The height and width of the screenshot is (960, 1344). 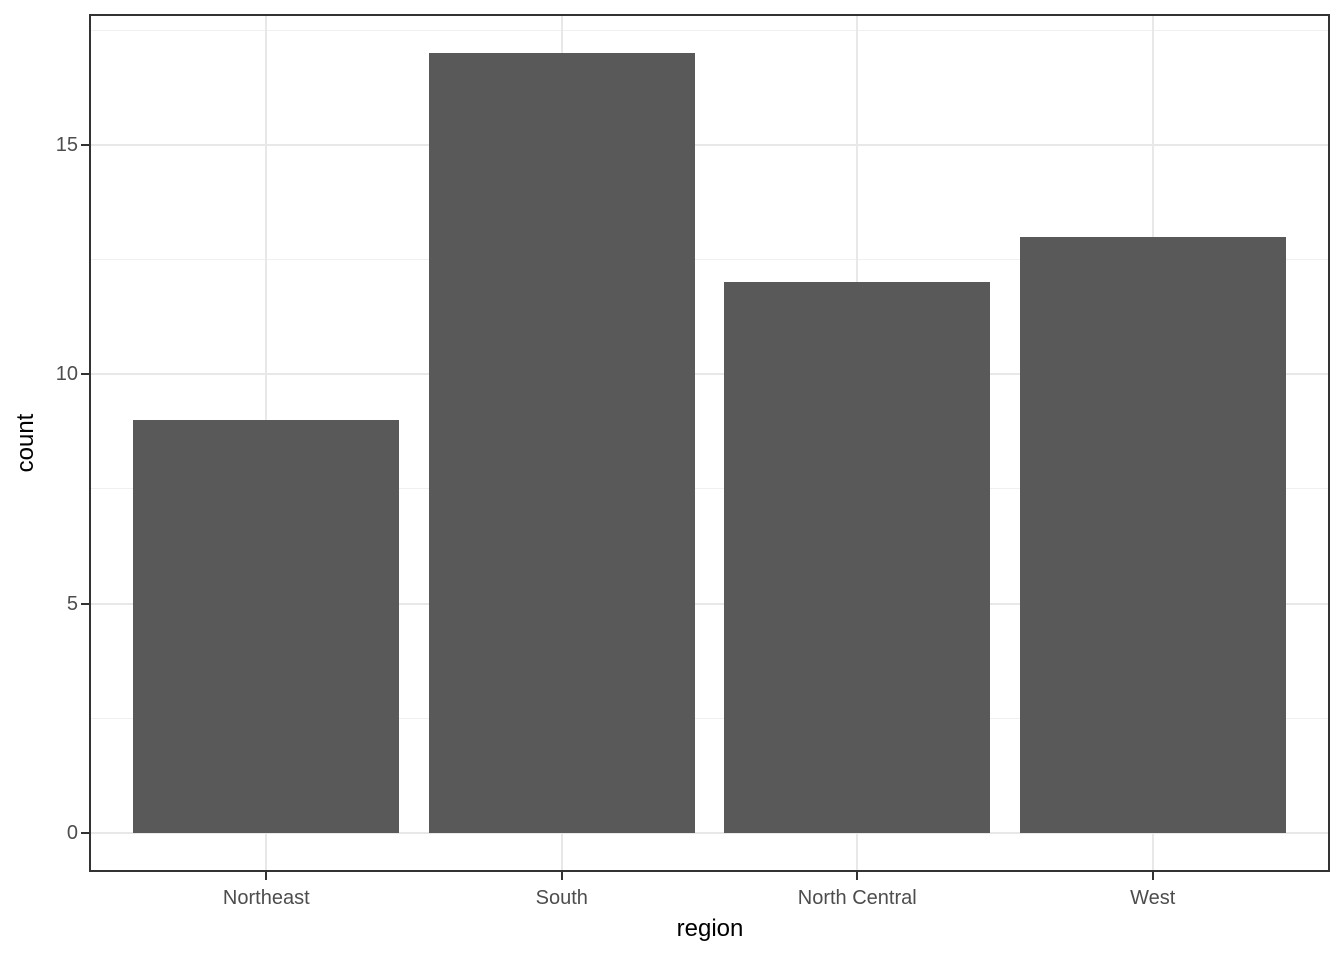 I want to click on bar-north-central, so click(x=857, y=557).